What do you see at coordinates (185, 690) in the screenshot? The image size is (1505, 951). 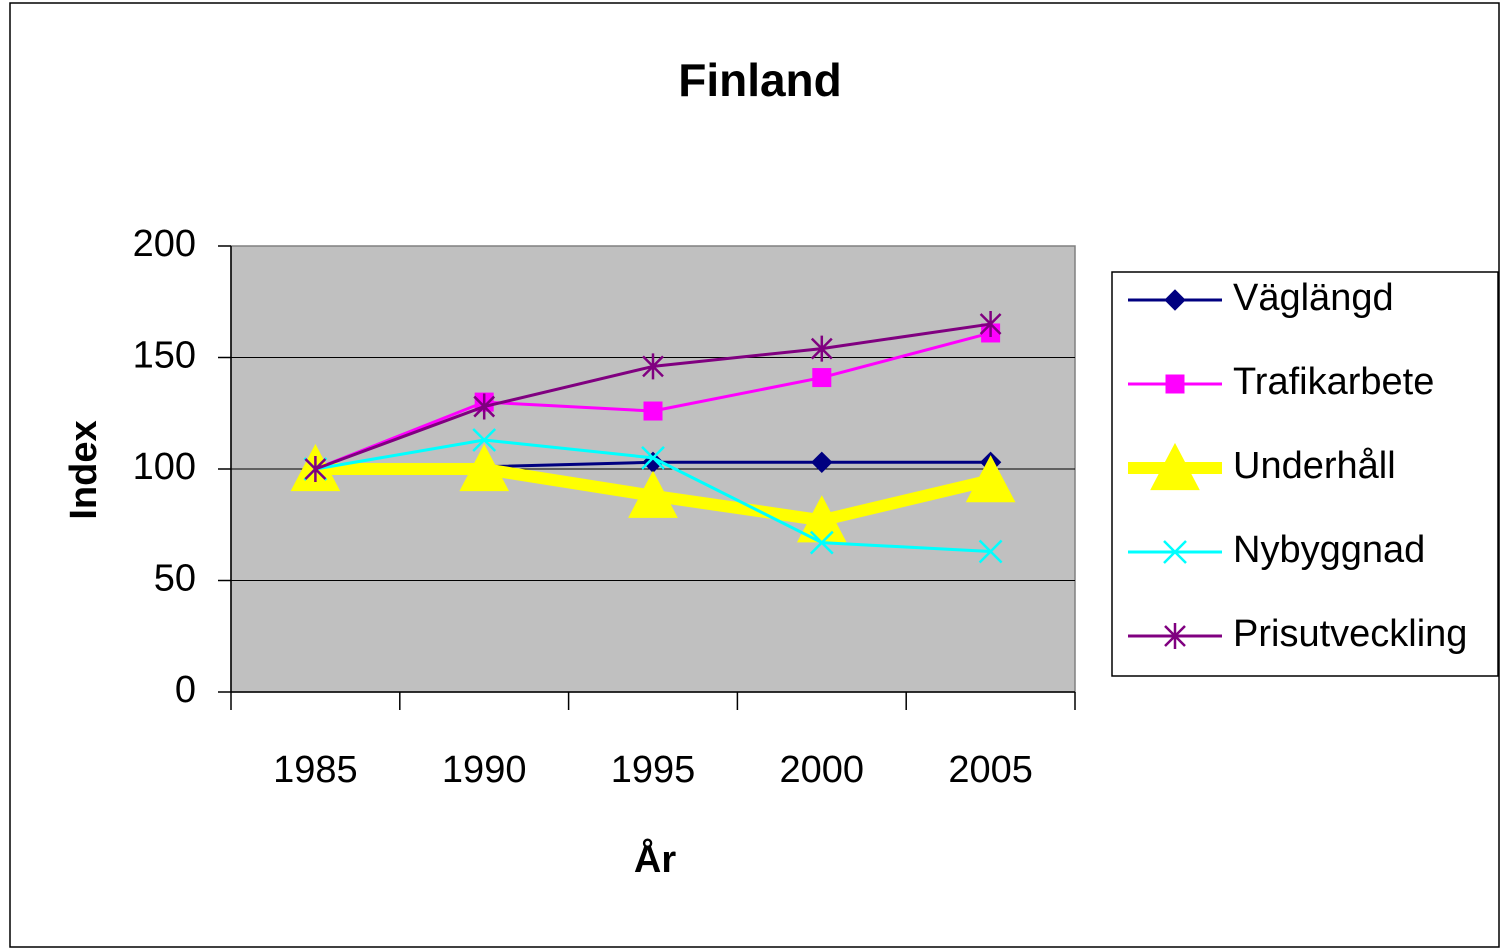 I see `y-tick-label: 0` at bounding box center [185, 690].